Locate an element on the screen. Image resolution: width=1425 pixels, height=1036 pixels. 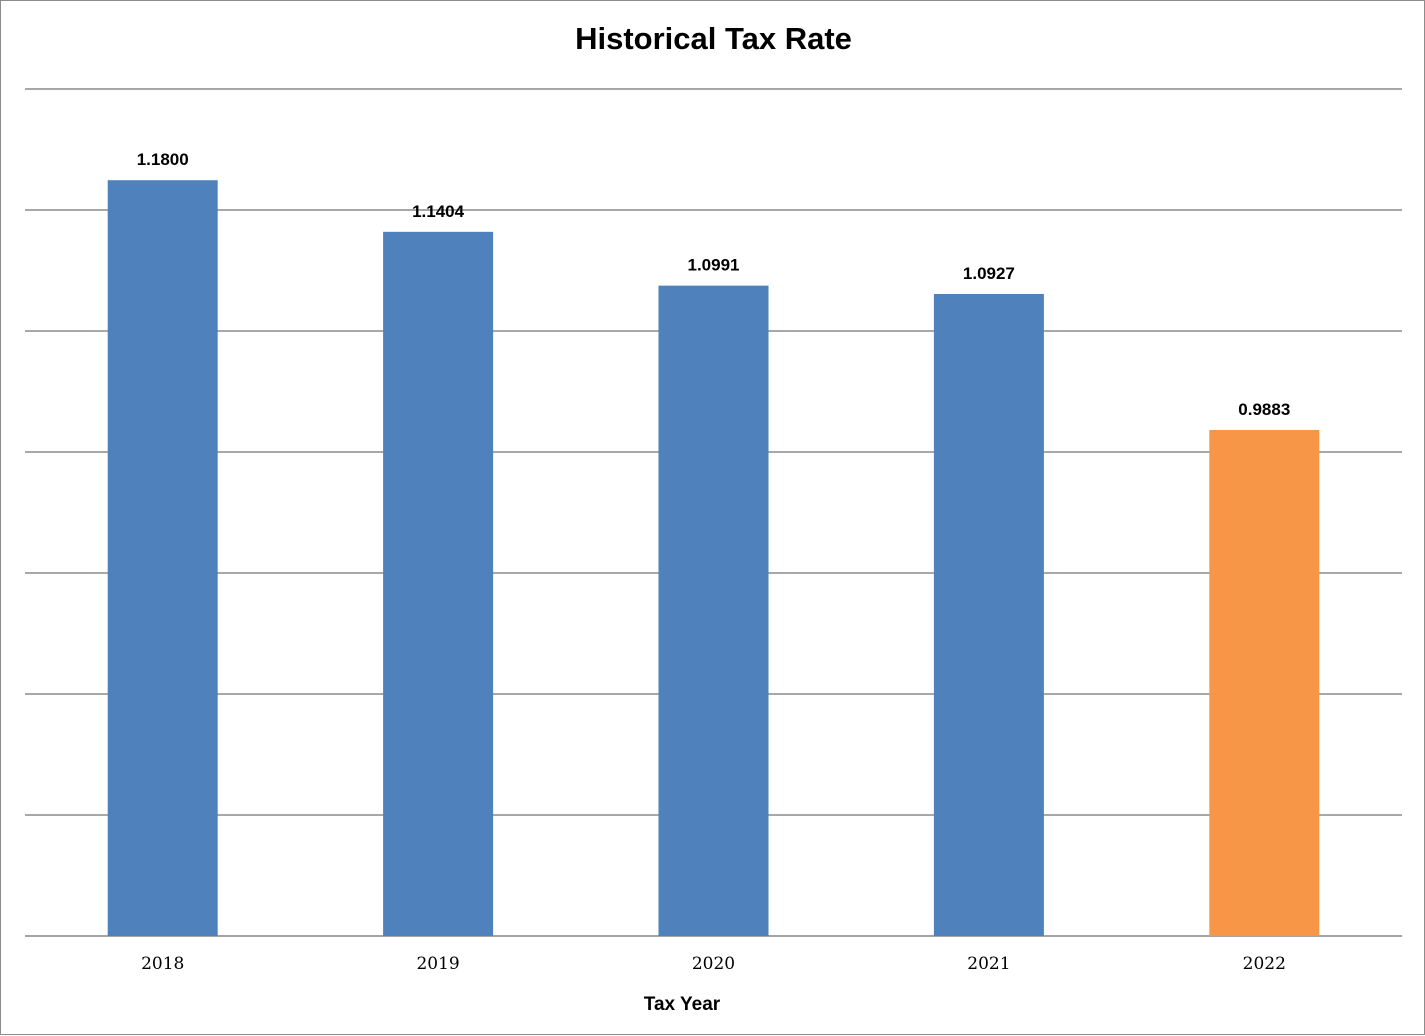
x-axis-title: Tax Year is located at coordinates (682, 1004).